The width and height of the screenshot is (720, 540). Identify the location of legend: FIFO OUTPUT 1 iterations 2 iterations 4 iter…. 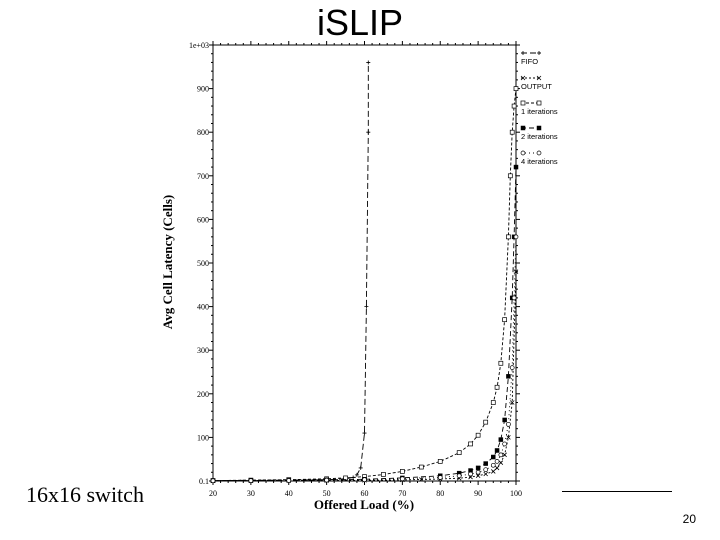
(539, 108).